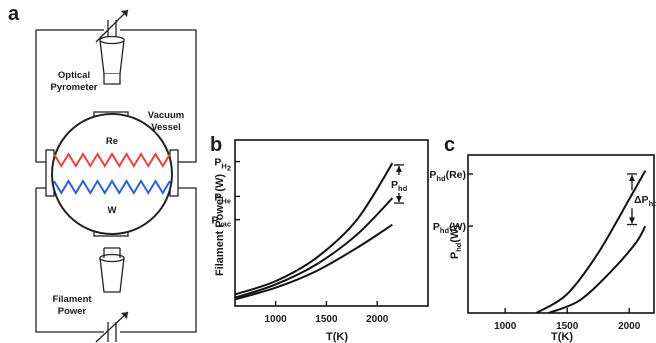 The height and width of the screenshot is (343, 656). Describe the element at coordinates (313, 262) in the screenshot. I see `series-line-p-vac` at that location.